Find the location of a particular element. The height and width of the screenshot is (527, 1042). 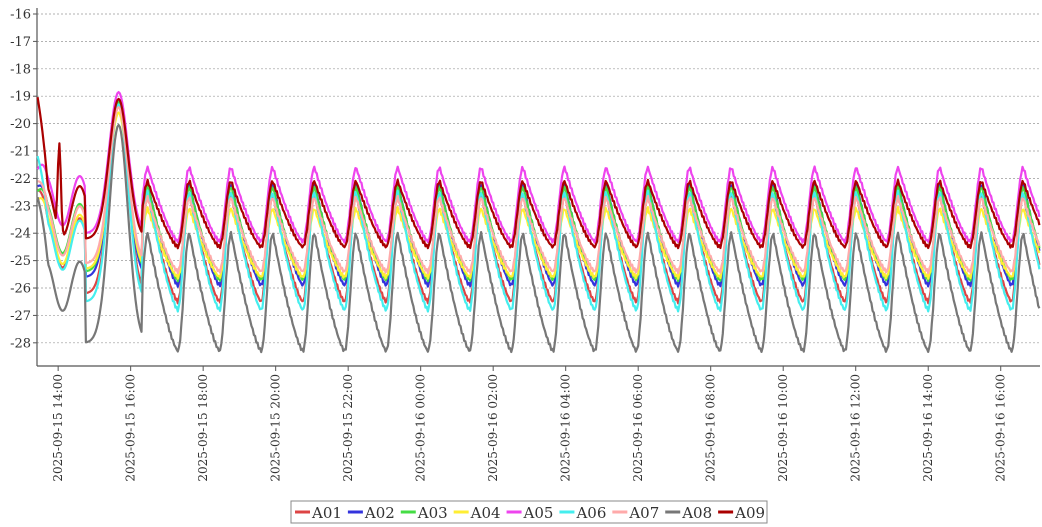

legend: A01 A02 A03 A04 A05 A06 A07 A08 A09 is located at coordinates (529, 512).